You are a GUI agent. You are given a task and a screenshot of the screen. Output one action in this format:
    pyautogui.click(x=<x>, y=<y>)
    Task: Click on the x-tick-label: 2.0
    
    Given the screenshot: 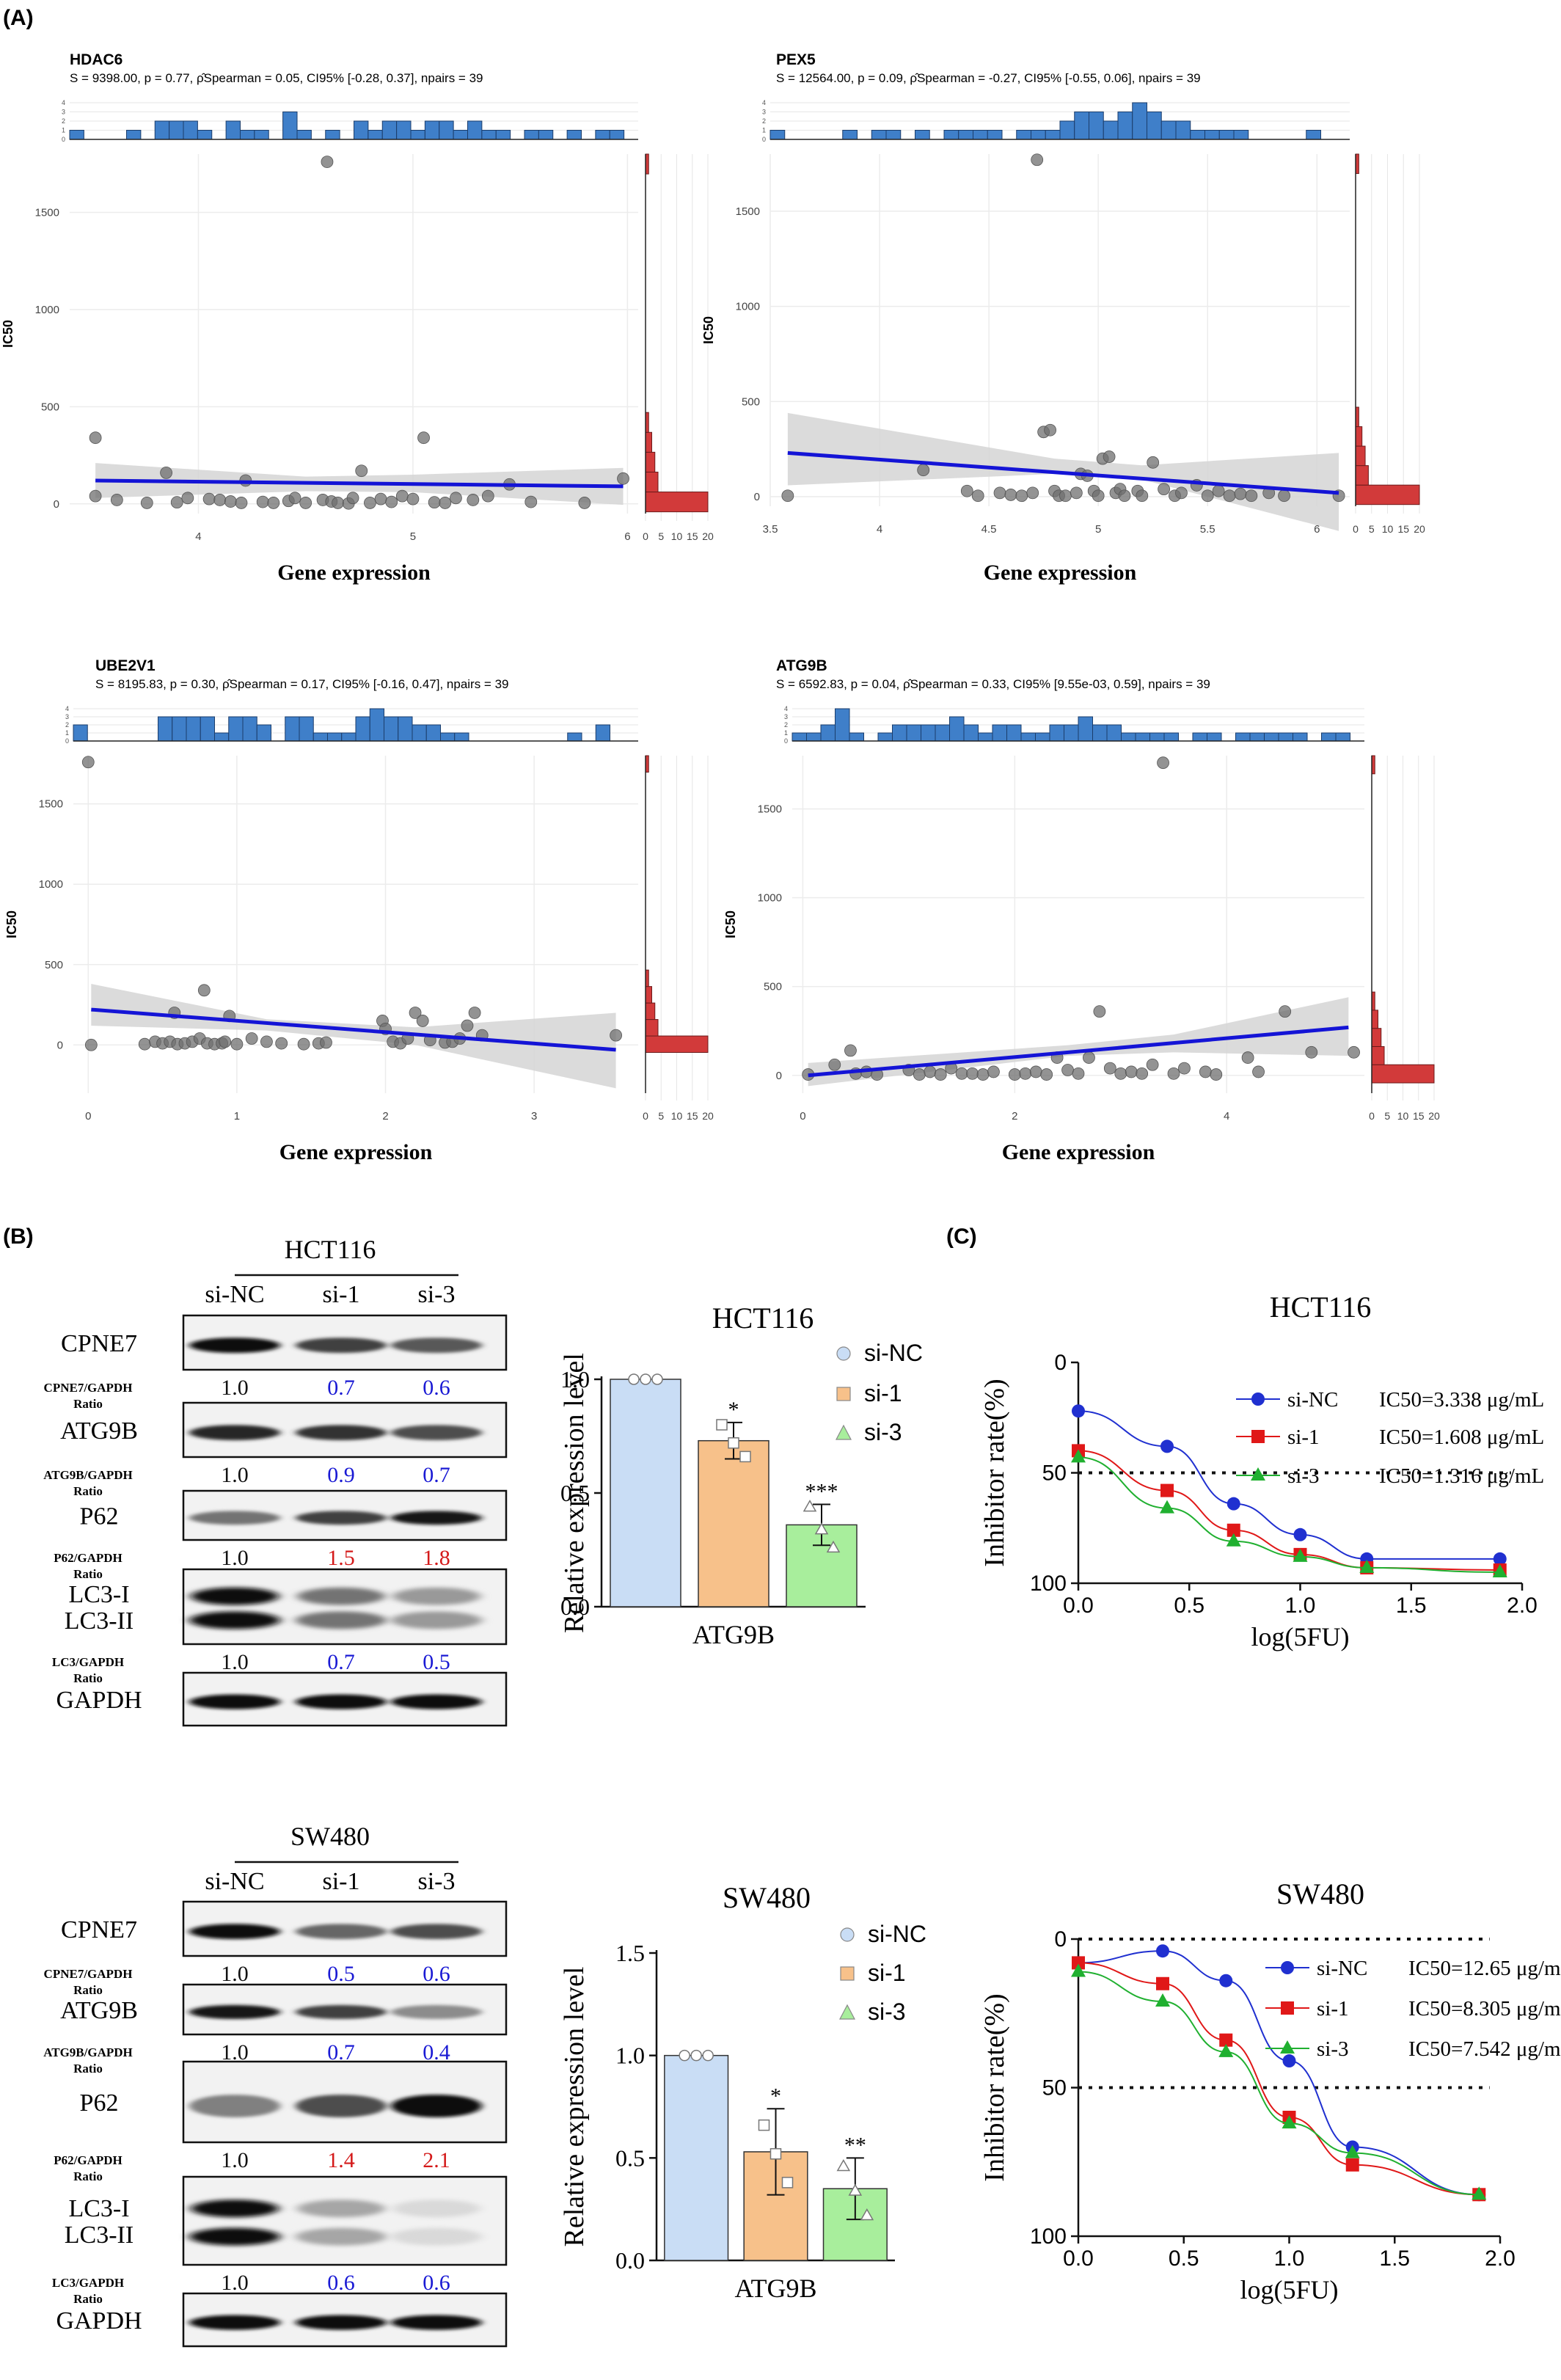 What is the action you would take?
    pyautogui.click(x=1522, y=1606)
    